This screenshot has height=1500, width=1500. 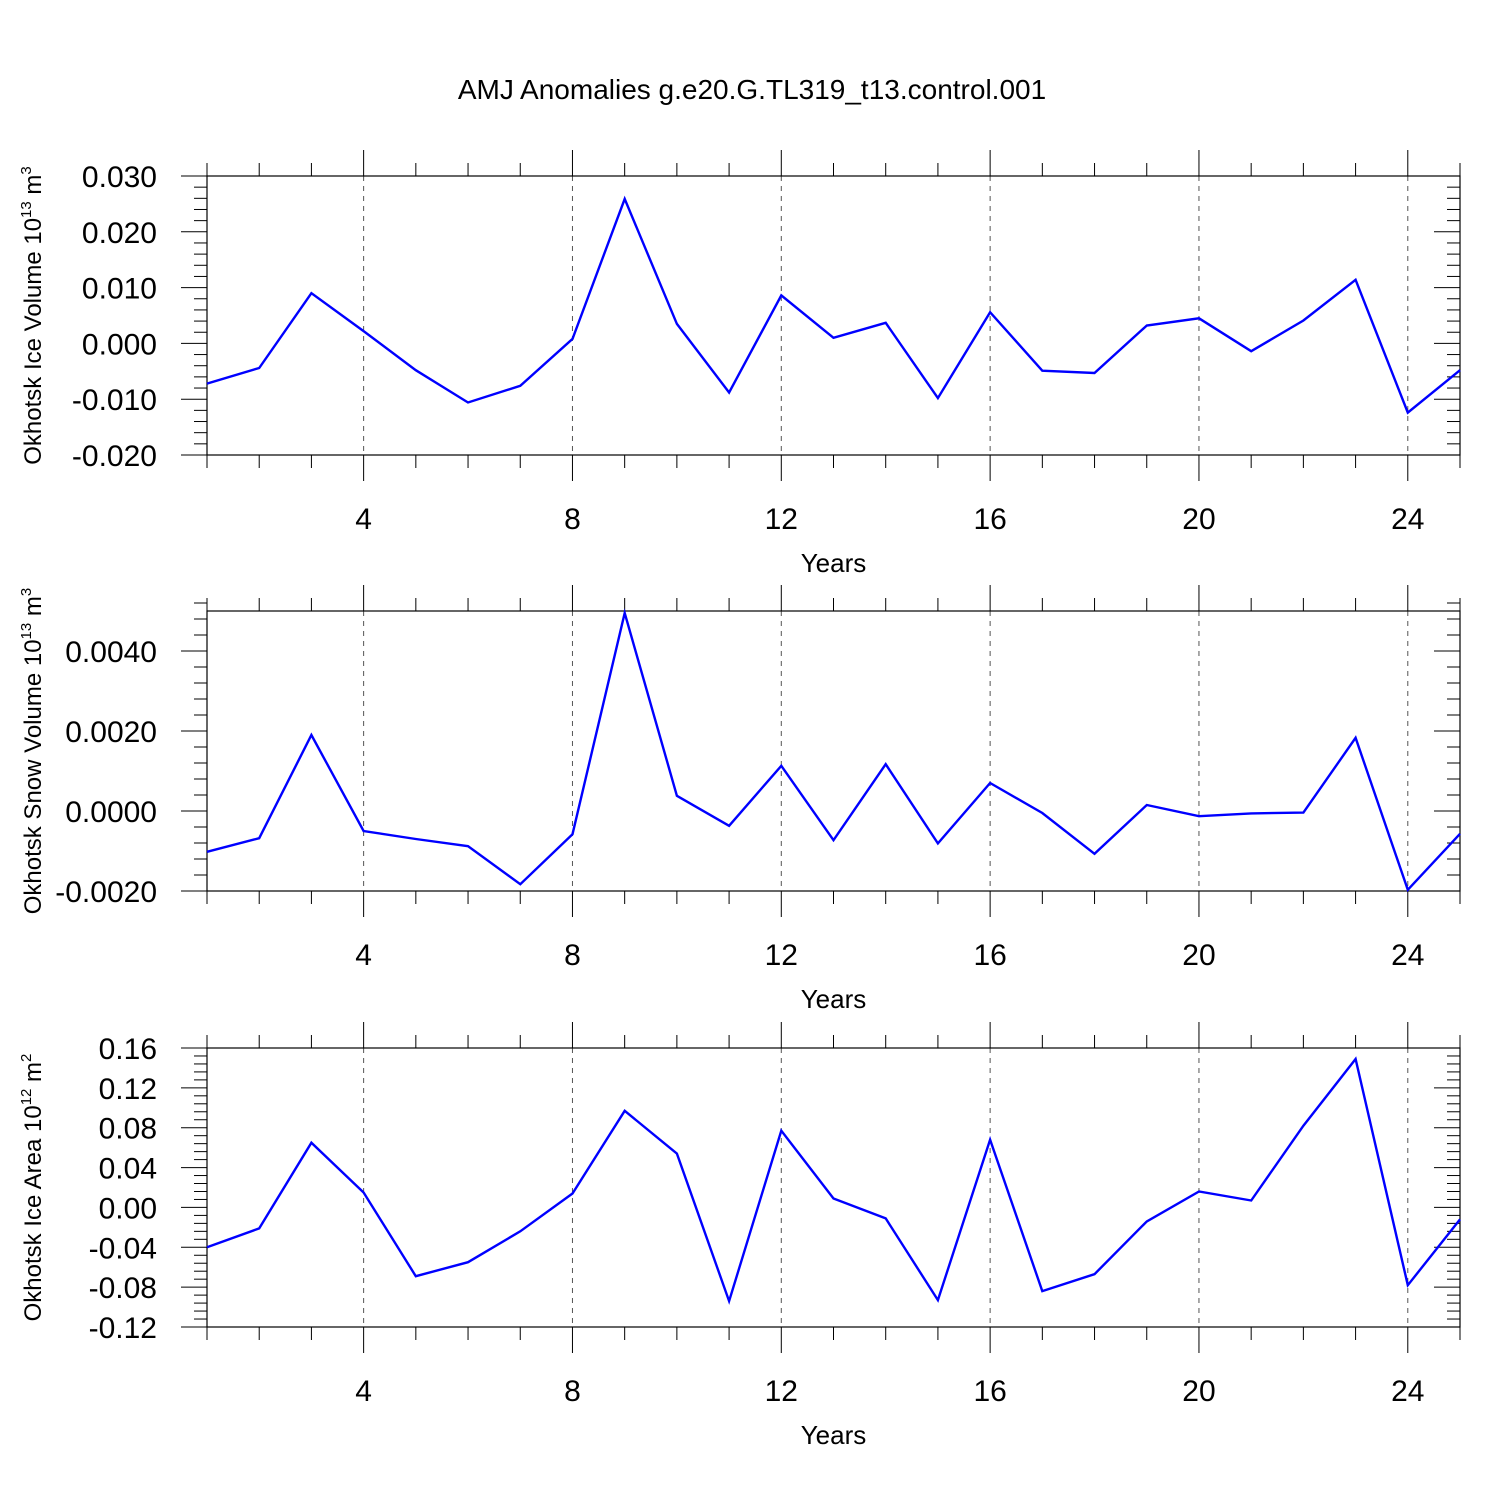 I want to click on y-tick-label: -0.0020, so click(x=106, y=892).